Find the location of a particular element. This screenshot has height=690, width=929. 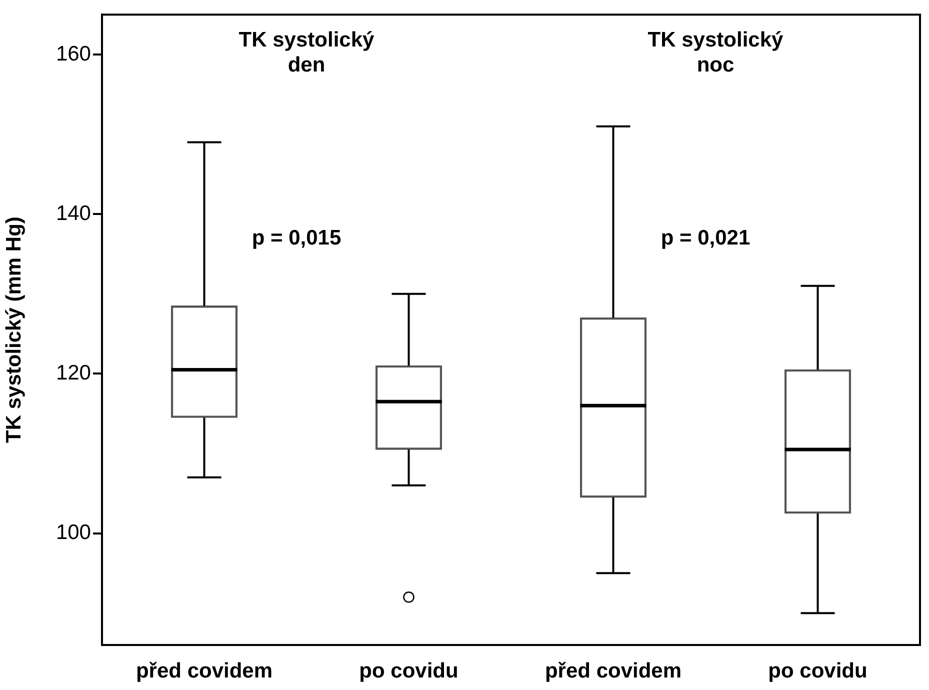

y-tick-label: 140 is located at coordinates (73, 213).